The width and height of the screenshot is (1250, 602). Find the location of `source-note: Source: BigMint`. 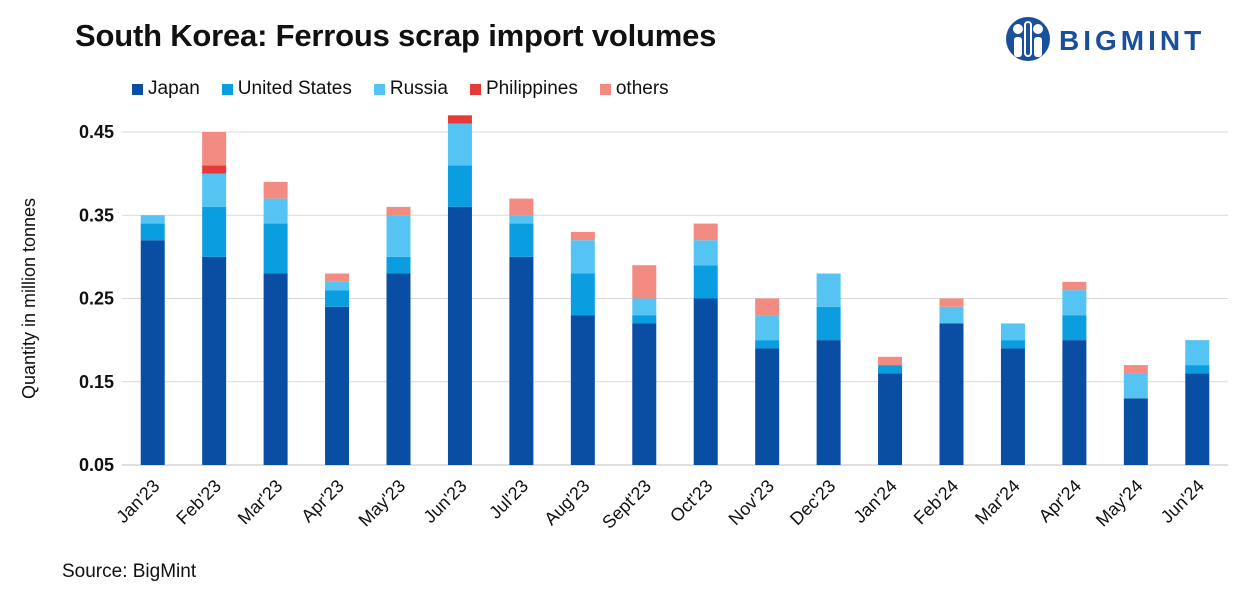

source-note: Source: BigMint is located at coordinates (129, 571).